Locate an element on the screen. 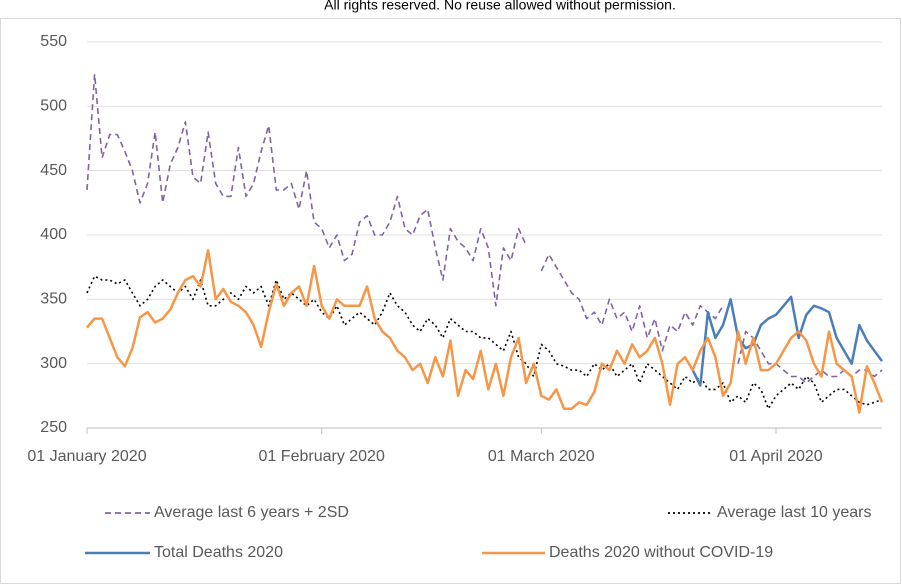 The image size is (902, 585). x-tick-label: 01 February 2020 is located at coordinates (322, 456).